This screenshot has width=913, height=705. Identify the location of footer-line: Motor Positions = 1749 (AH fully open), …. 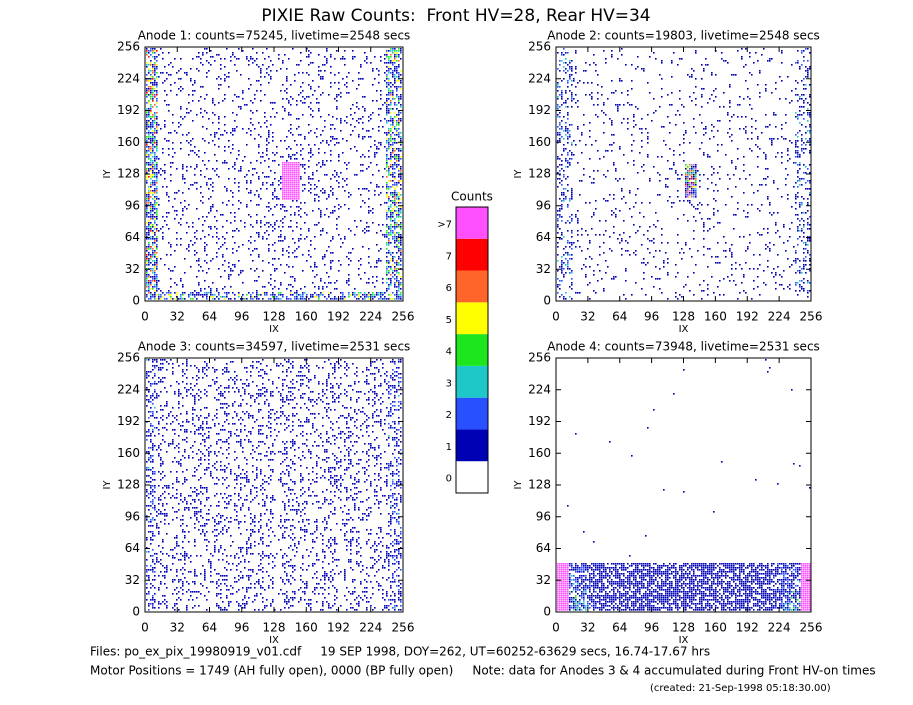
(483, 671).